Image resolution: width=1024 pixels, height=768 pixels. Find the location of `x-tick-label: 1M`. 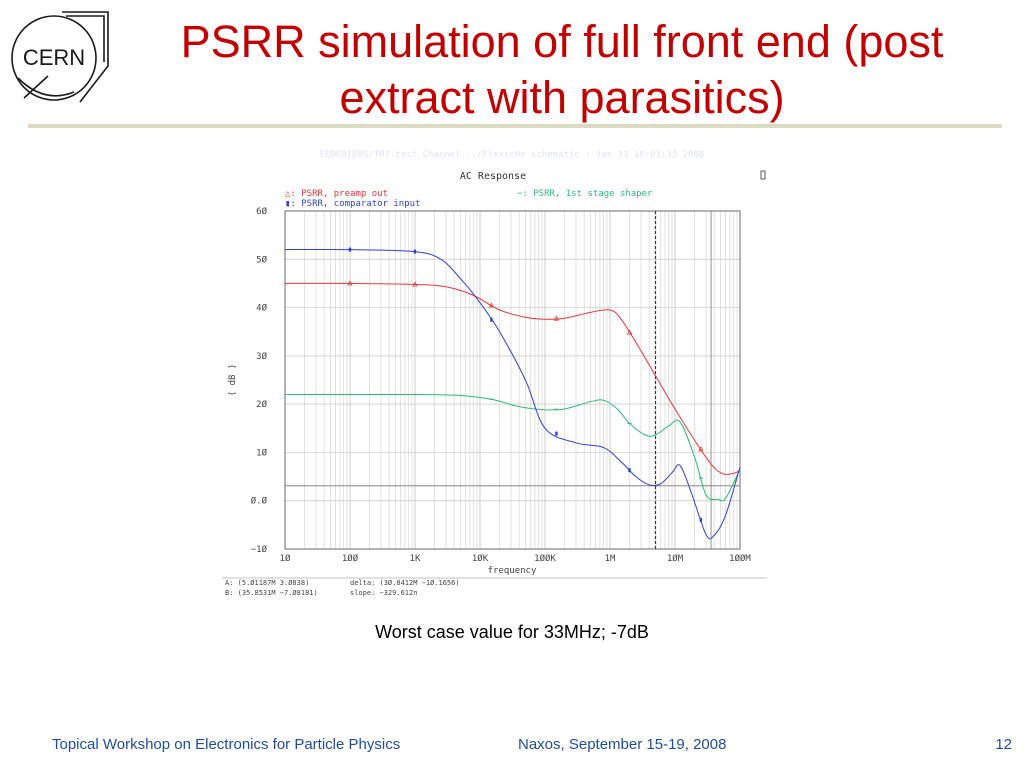

x-tick-label: 1M is located at coordinates (610, 559).